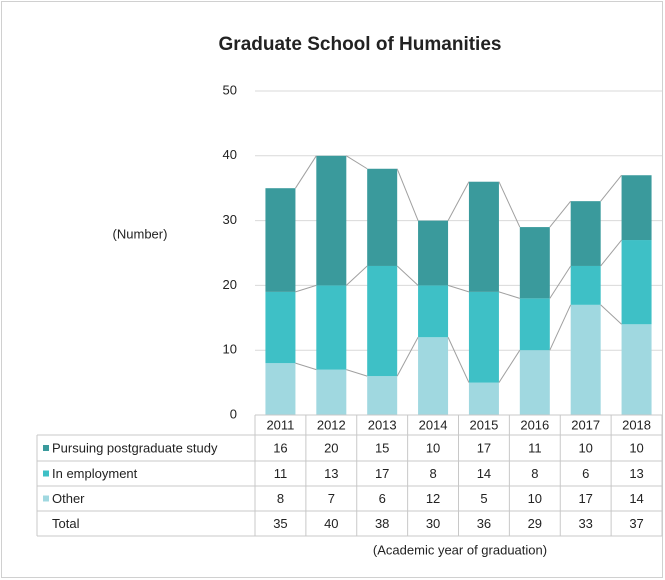 The image size is (665, 580). Describe the element at coordinates (433, 498) in the screenshot. I see `table-cell: 12` at that location.